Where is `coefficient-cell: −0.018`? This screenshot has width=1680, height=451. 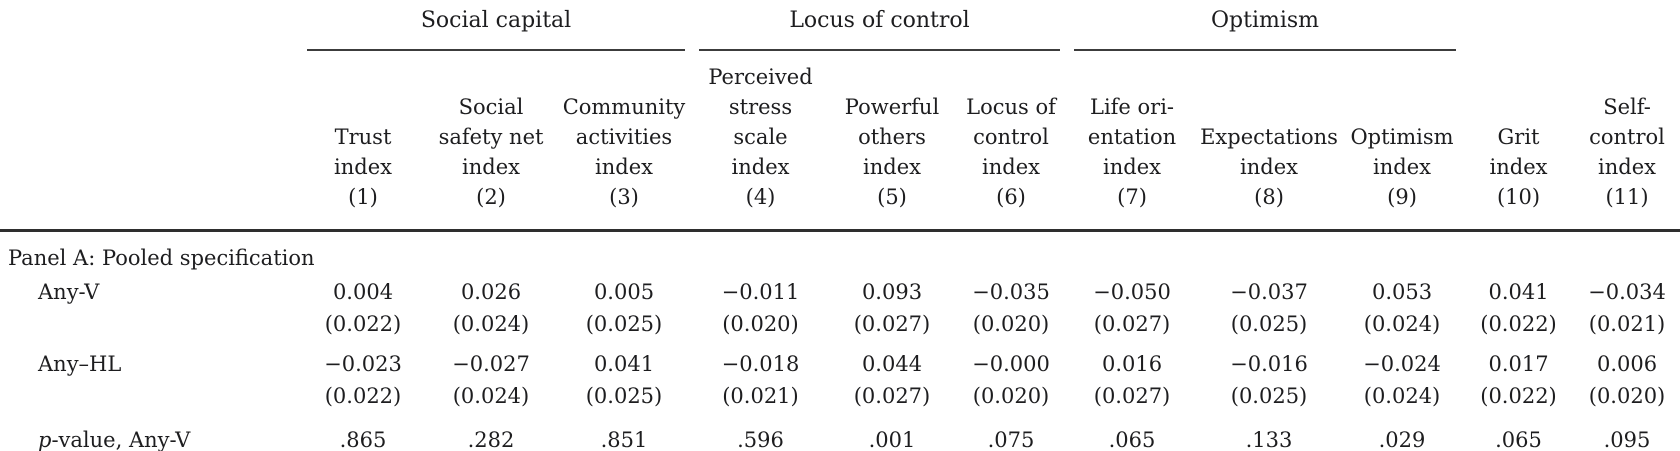
coefficient-cell: −0.018 is located at coordinates (760, 364).